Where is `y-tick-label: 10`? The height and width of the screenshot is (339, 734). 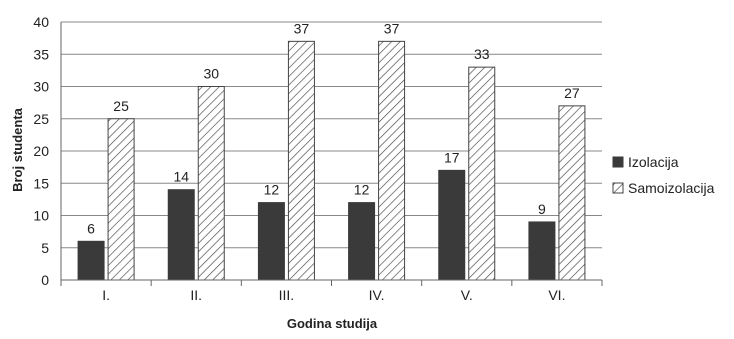
y-tick-label: 10 is located at coordinates (41, 216).